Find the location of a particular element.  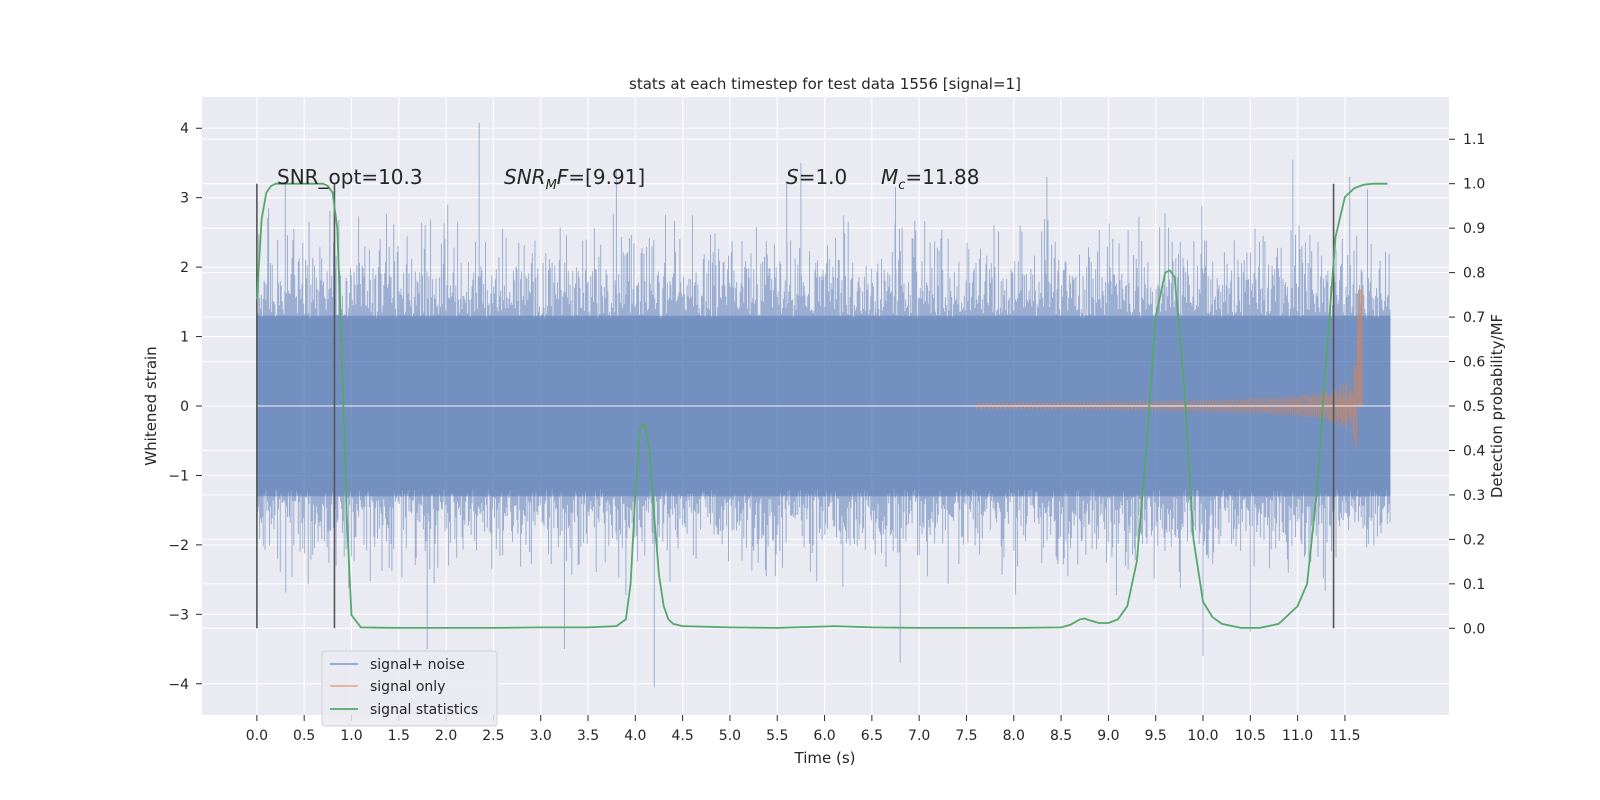

y-tick-label-0: −4 is located at coordinates (178, 685).